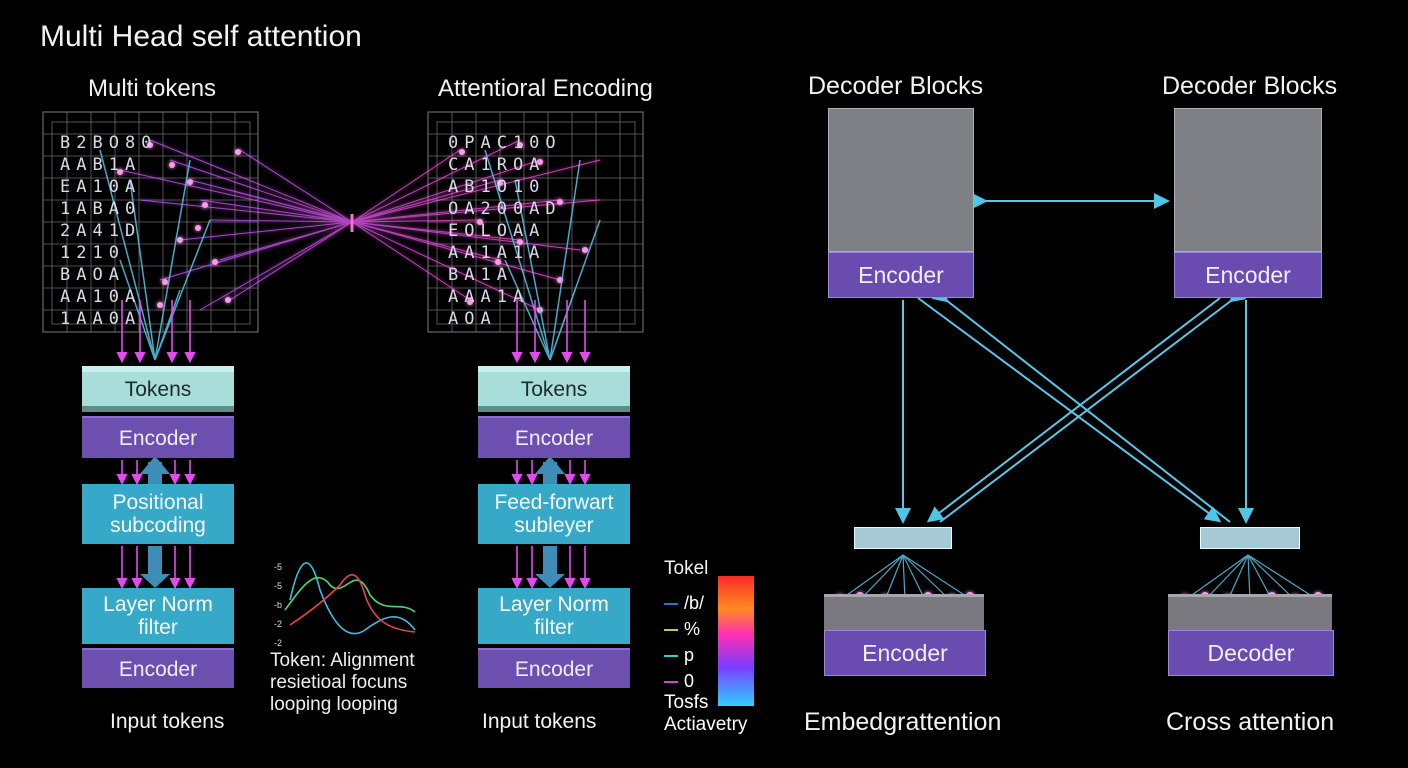 Image resolution: width=1408 pixels, height=768 pixels. What do you see at coordinates (158, 514) in the screenshot?
I see `positional-subcoding-block: Positional subcoding` at bounding box center [158, 514].